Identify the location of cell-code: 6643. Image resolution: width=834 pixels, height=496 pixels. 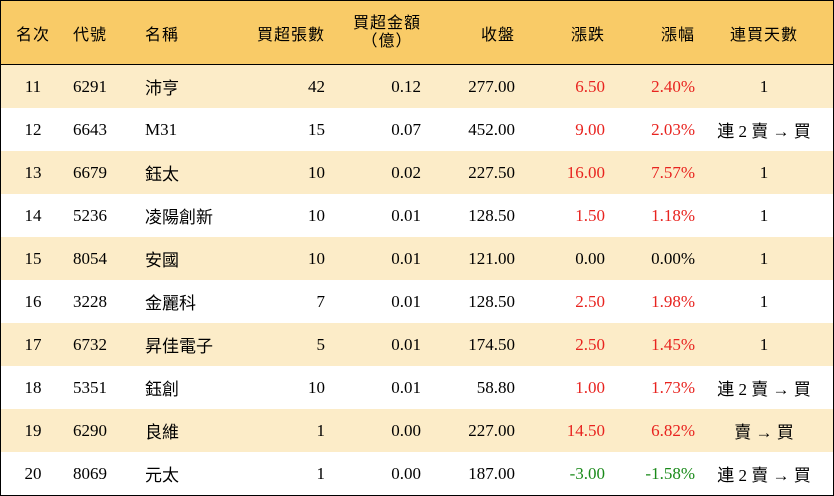
(90, 129).